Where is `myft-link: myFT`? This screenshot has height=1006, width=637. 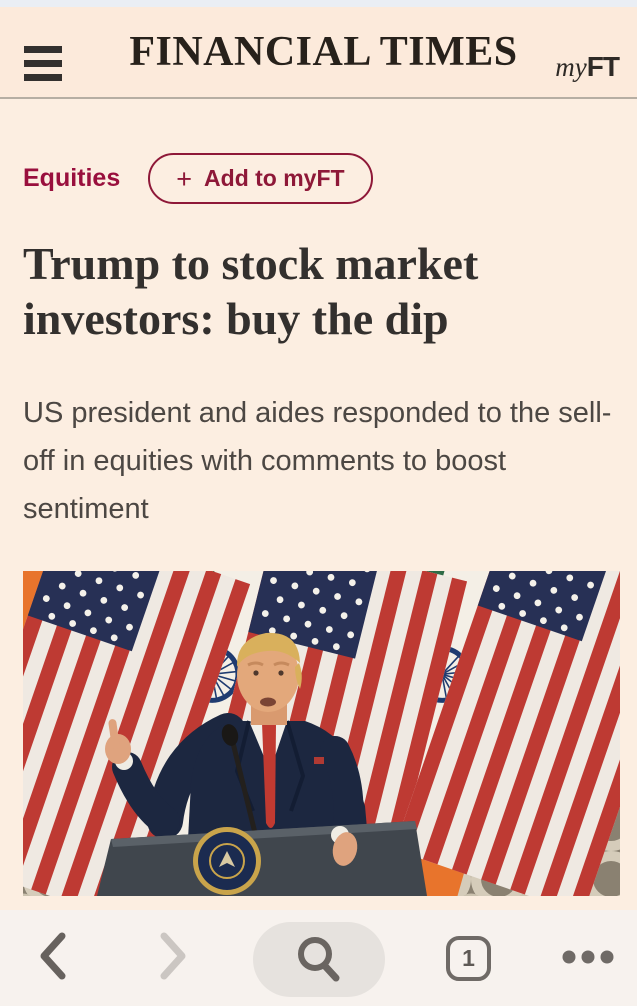
myft-link: myFT is located at coordinates (587, 67).